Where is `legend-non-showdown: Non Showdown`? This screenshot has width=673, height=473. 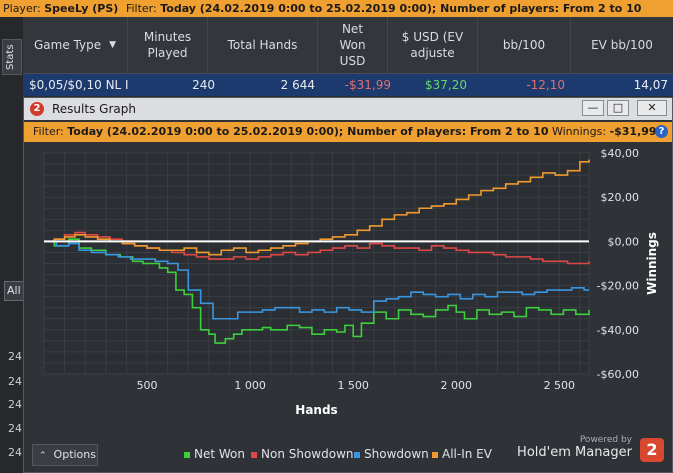
legend-non-showdown: Non Showdown is located at coordinates (302, 454).